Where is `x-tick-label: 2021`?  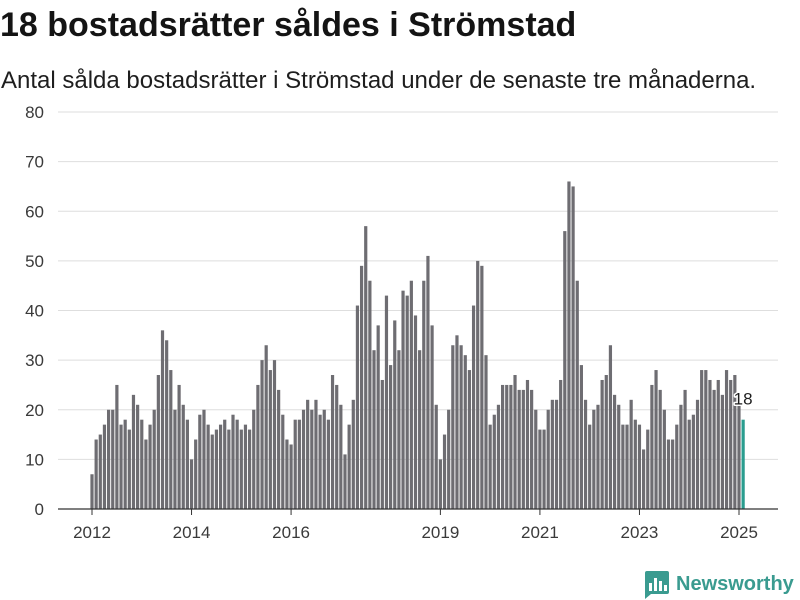 x-tick-label: 2021 is located at coordinates (540, 532).